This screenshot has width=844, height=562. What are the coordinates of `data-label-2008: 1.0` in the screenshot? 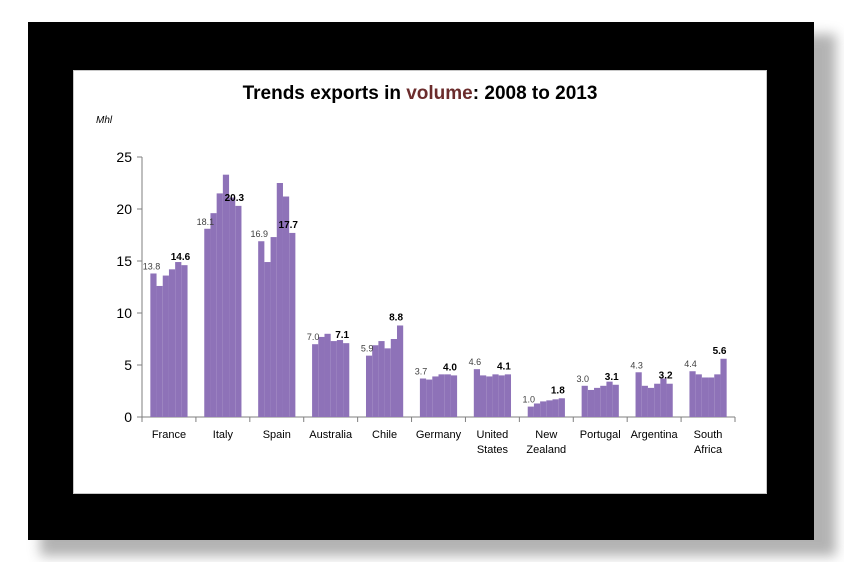 It's located at (529, 400).